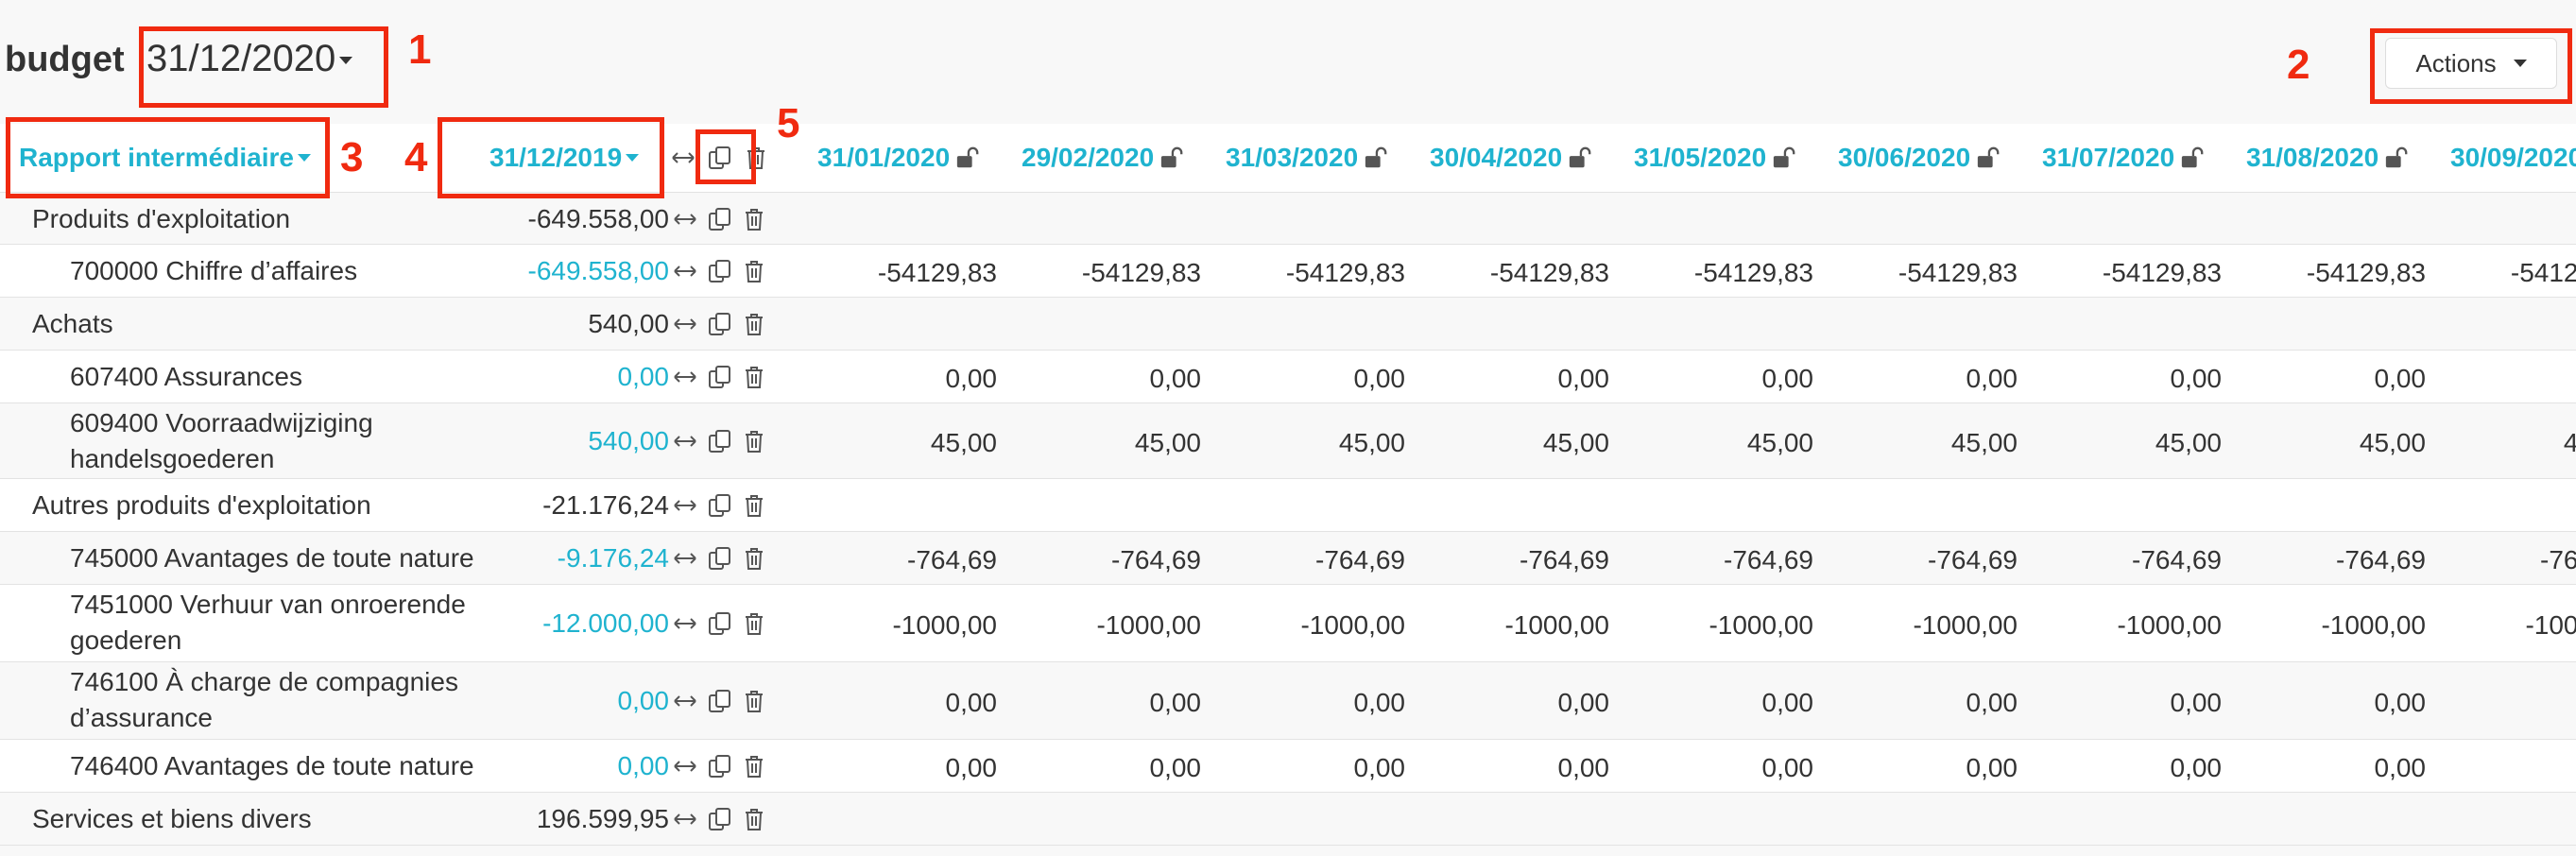  I want to click on month-column-header: 31/01/2020, so click(898, 158).